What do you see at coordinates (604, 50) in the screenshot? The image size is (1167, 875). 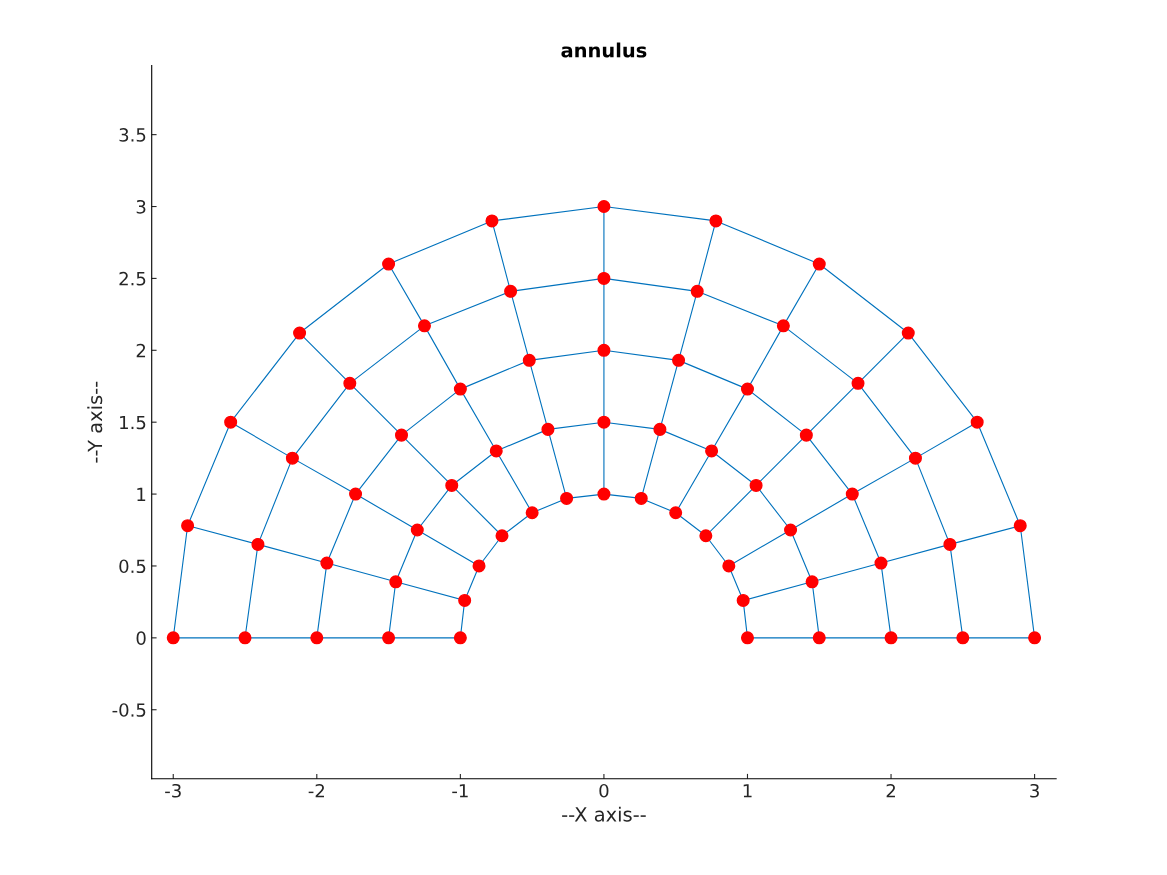 I see `chart-title: annulus` at bounding box center [604, 50].